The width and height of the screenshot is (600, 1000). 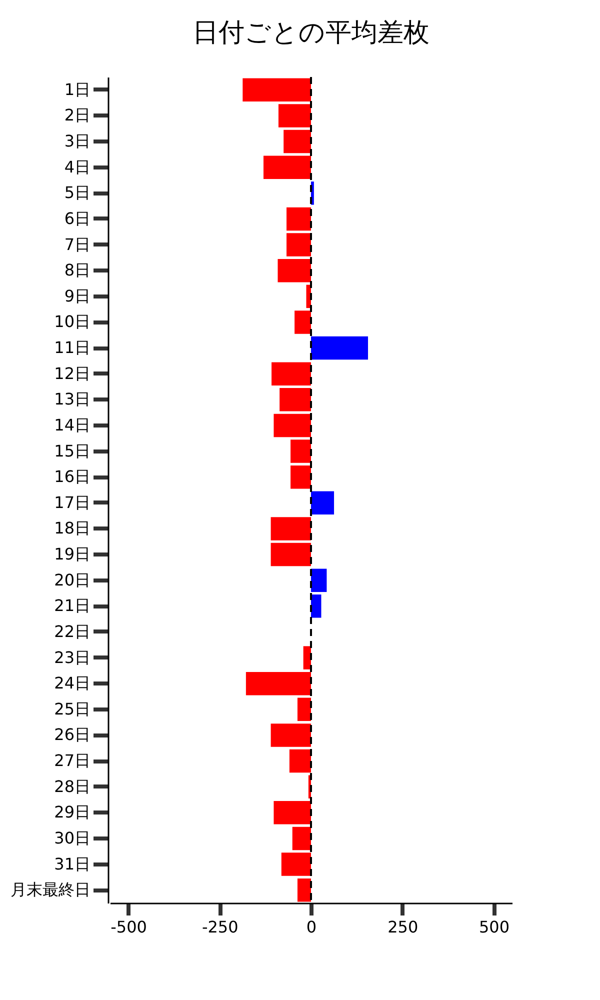 What do you see at coordinates (72, 502) in the screenshot?
I see `y-tick-label: 17日` at bounding box center [72, 502].